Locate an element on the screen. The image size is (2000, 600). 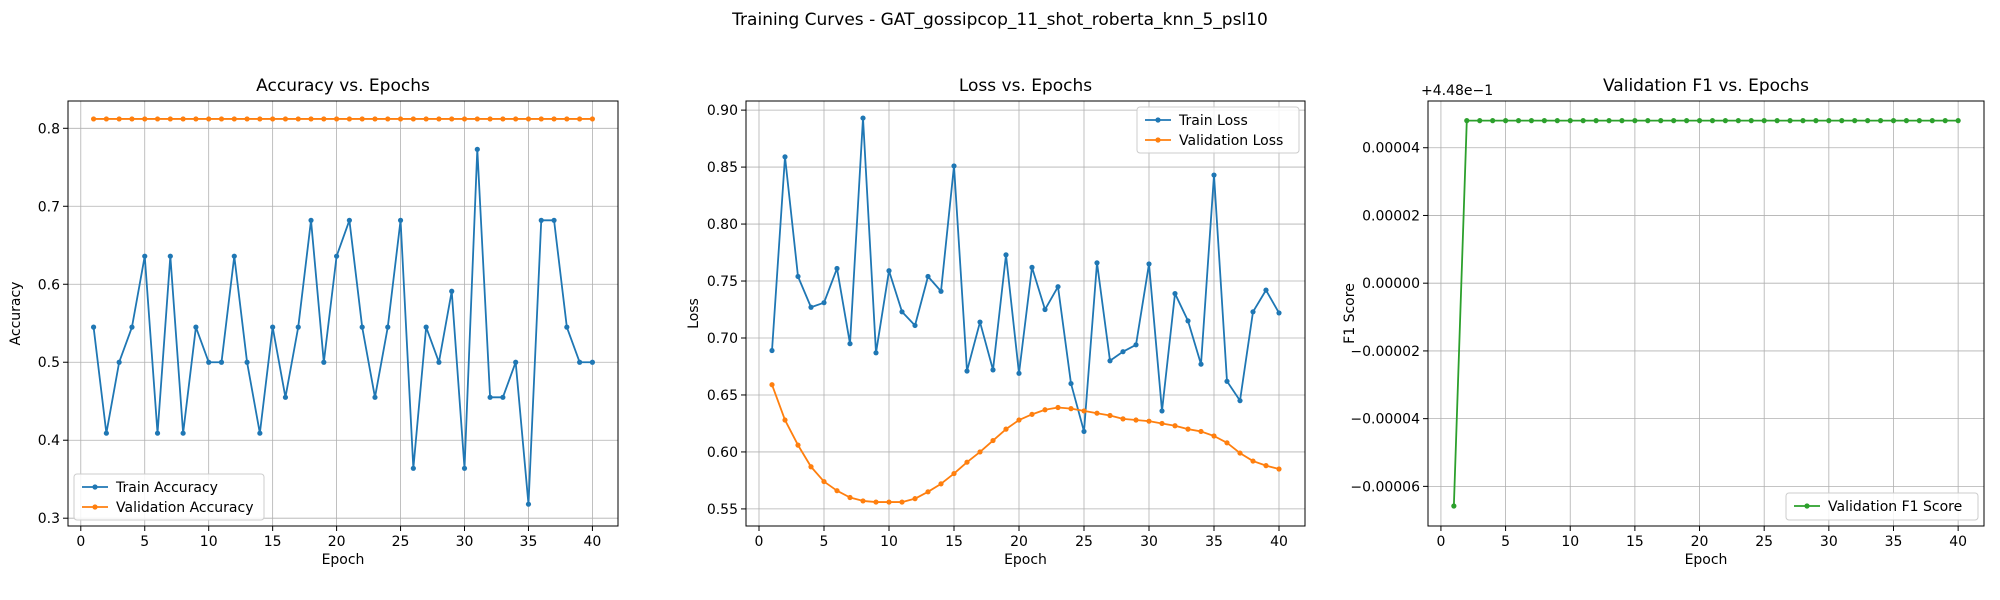
x-tick-label: 40 is located at coordinates (593, 542).